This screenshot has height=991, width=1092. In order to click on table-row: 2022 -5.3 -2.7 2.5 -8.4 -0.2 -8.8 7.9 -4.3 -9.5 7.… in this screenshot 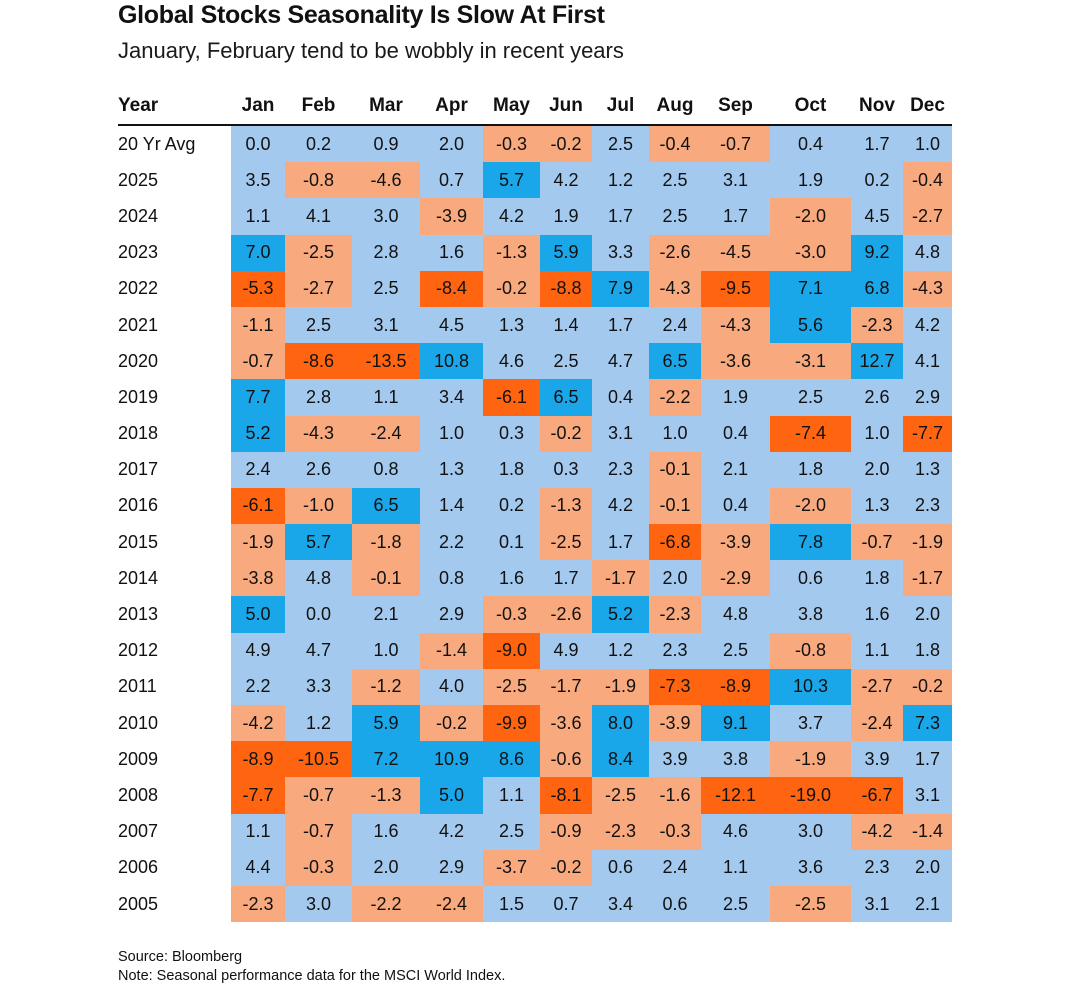, I will do `click(535, 288)`.